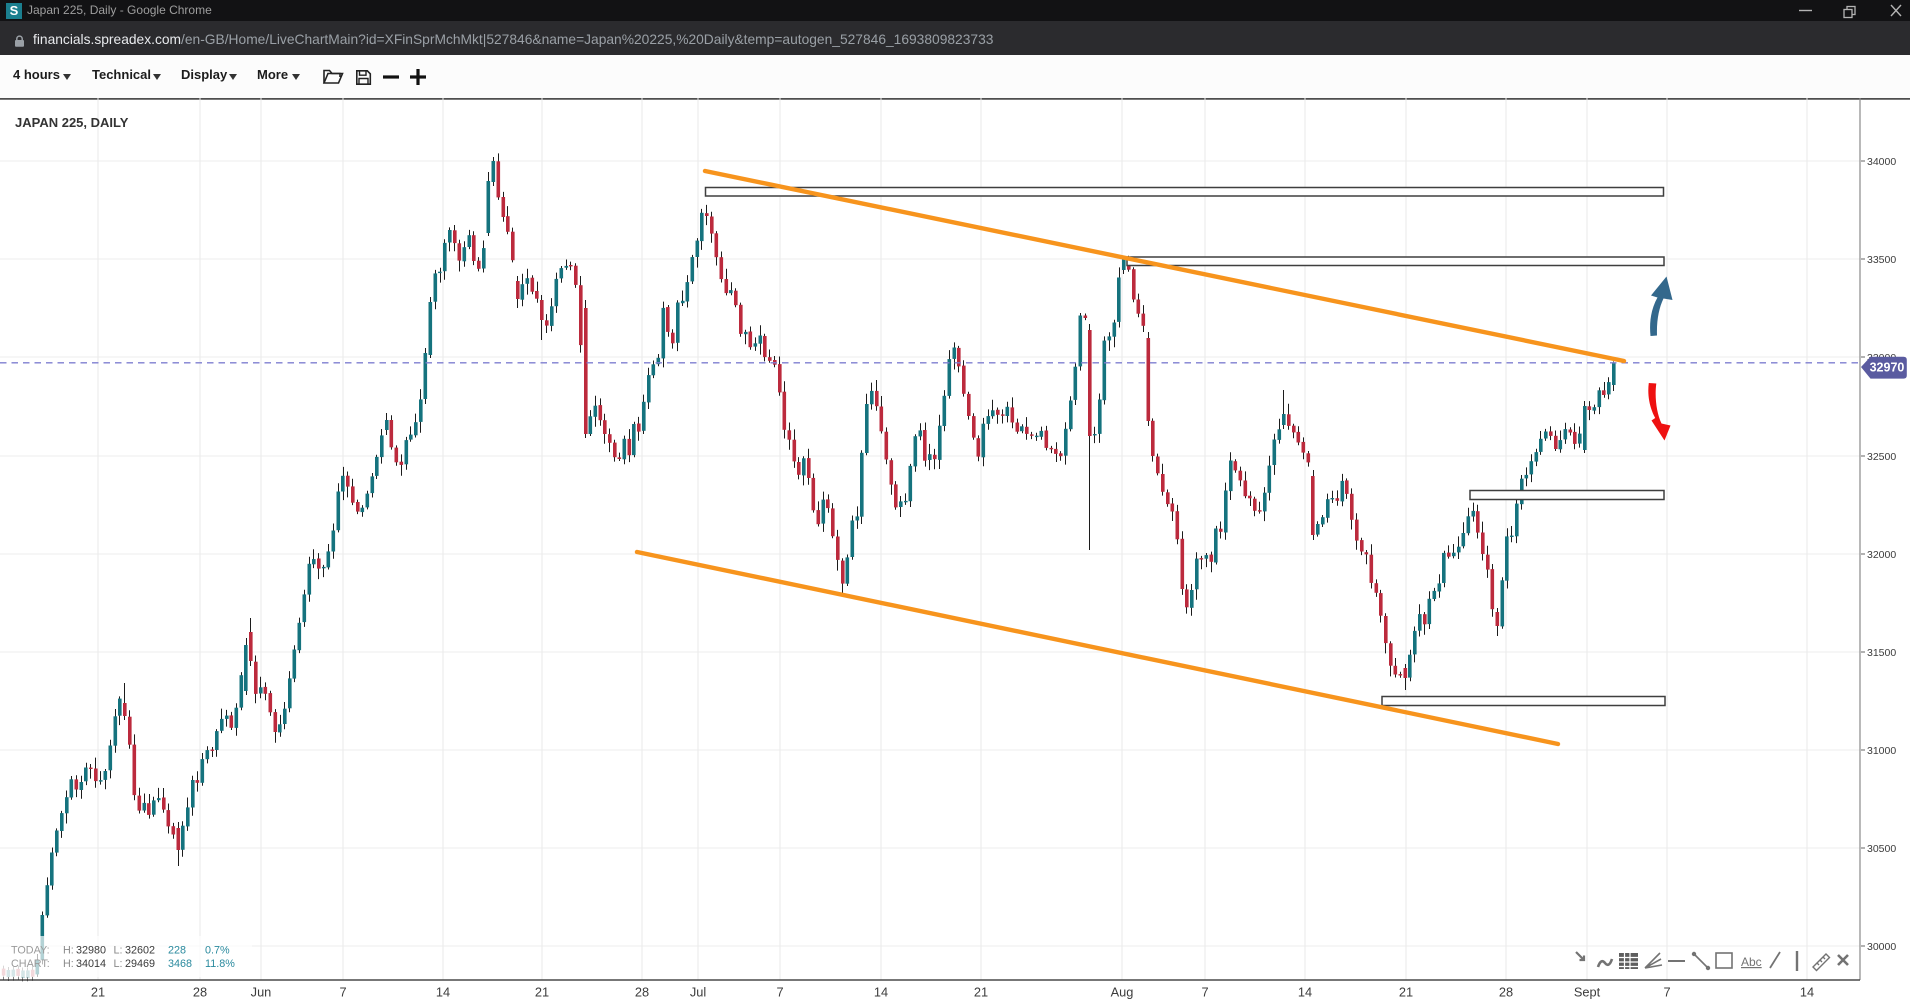 This screenshot has width=1910, height=1005. I want to click on svg-text: Abc, so click(1751, 962).